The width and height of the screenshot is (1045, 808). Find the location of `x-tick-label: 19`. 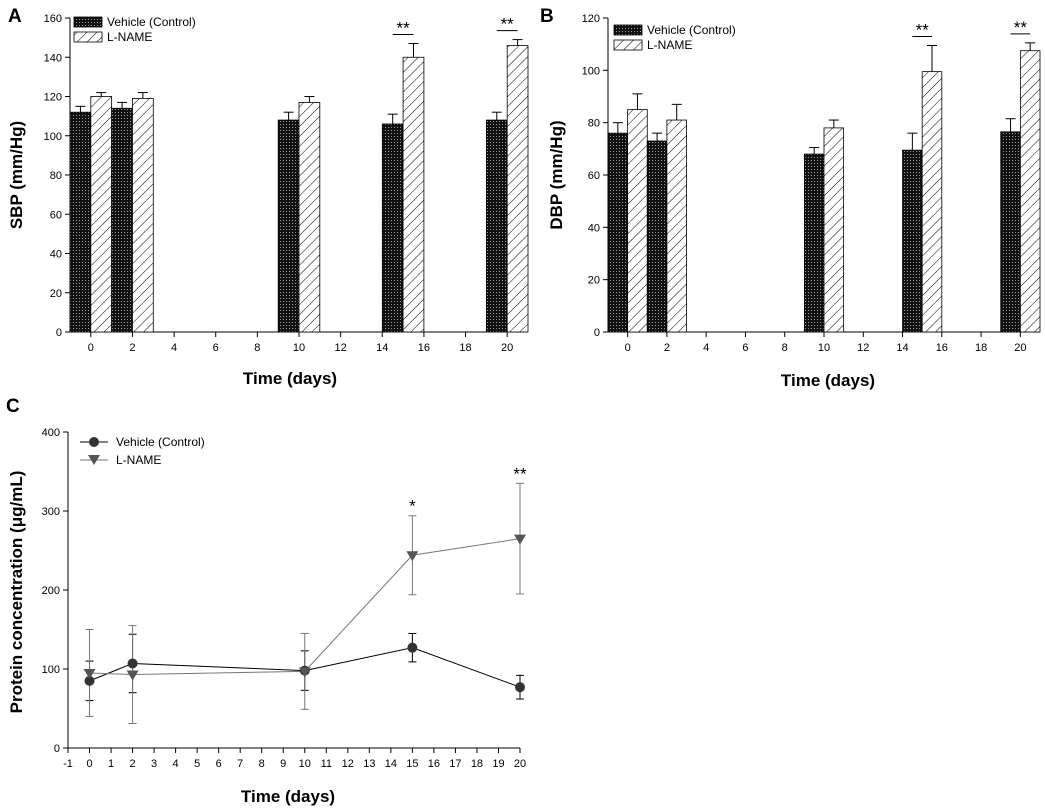

x-tick-label: 19 is located at coordinates (498, 764).